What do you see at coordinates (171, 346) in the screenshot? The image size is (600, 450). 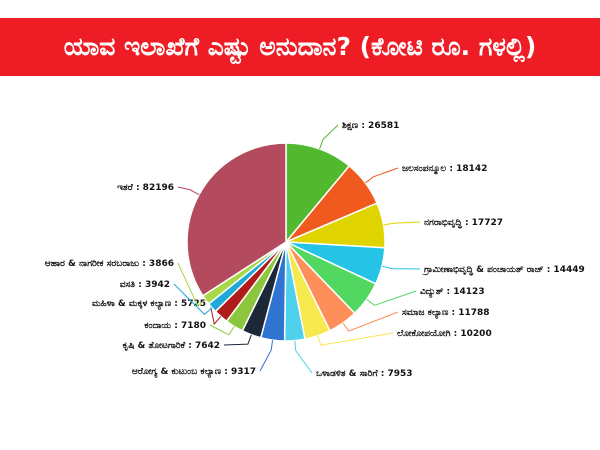 I see `slice-label: ಕೃಷಿ & ತೋಟಗಾರಿಕೆ : 7642` at bounding box center [171, 346].